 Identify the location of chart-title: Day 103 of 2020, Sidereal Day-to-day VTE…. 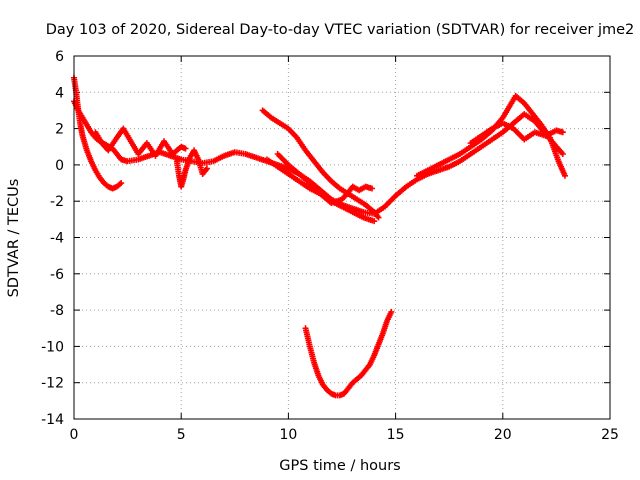
(340, 30).